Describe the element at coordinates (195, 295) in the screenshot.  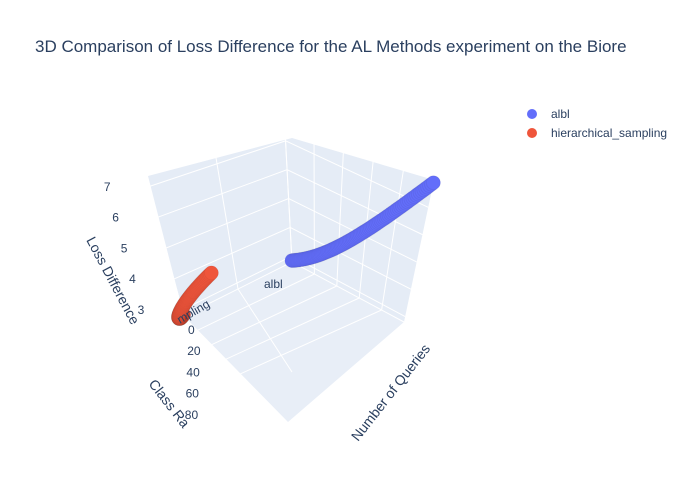
I see `series-hierarchical-sampling` at that location.